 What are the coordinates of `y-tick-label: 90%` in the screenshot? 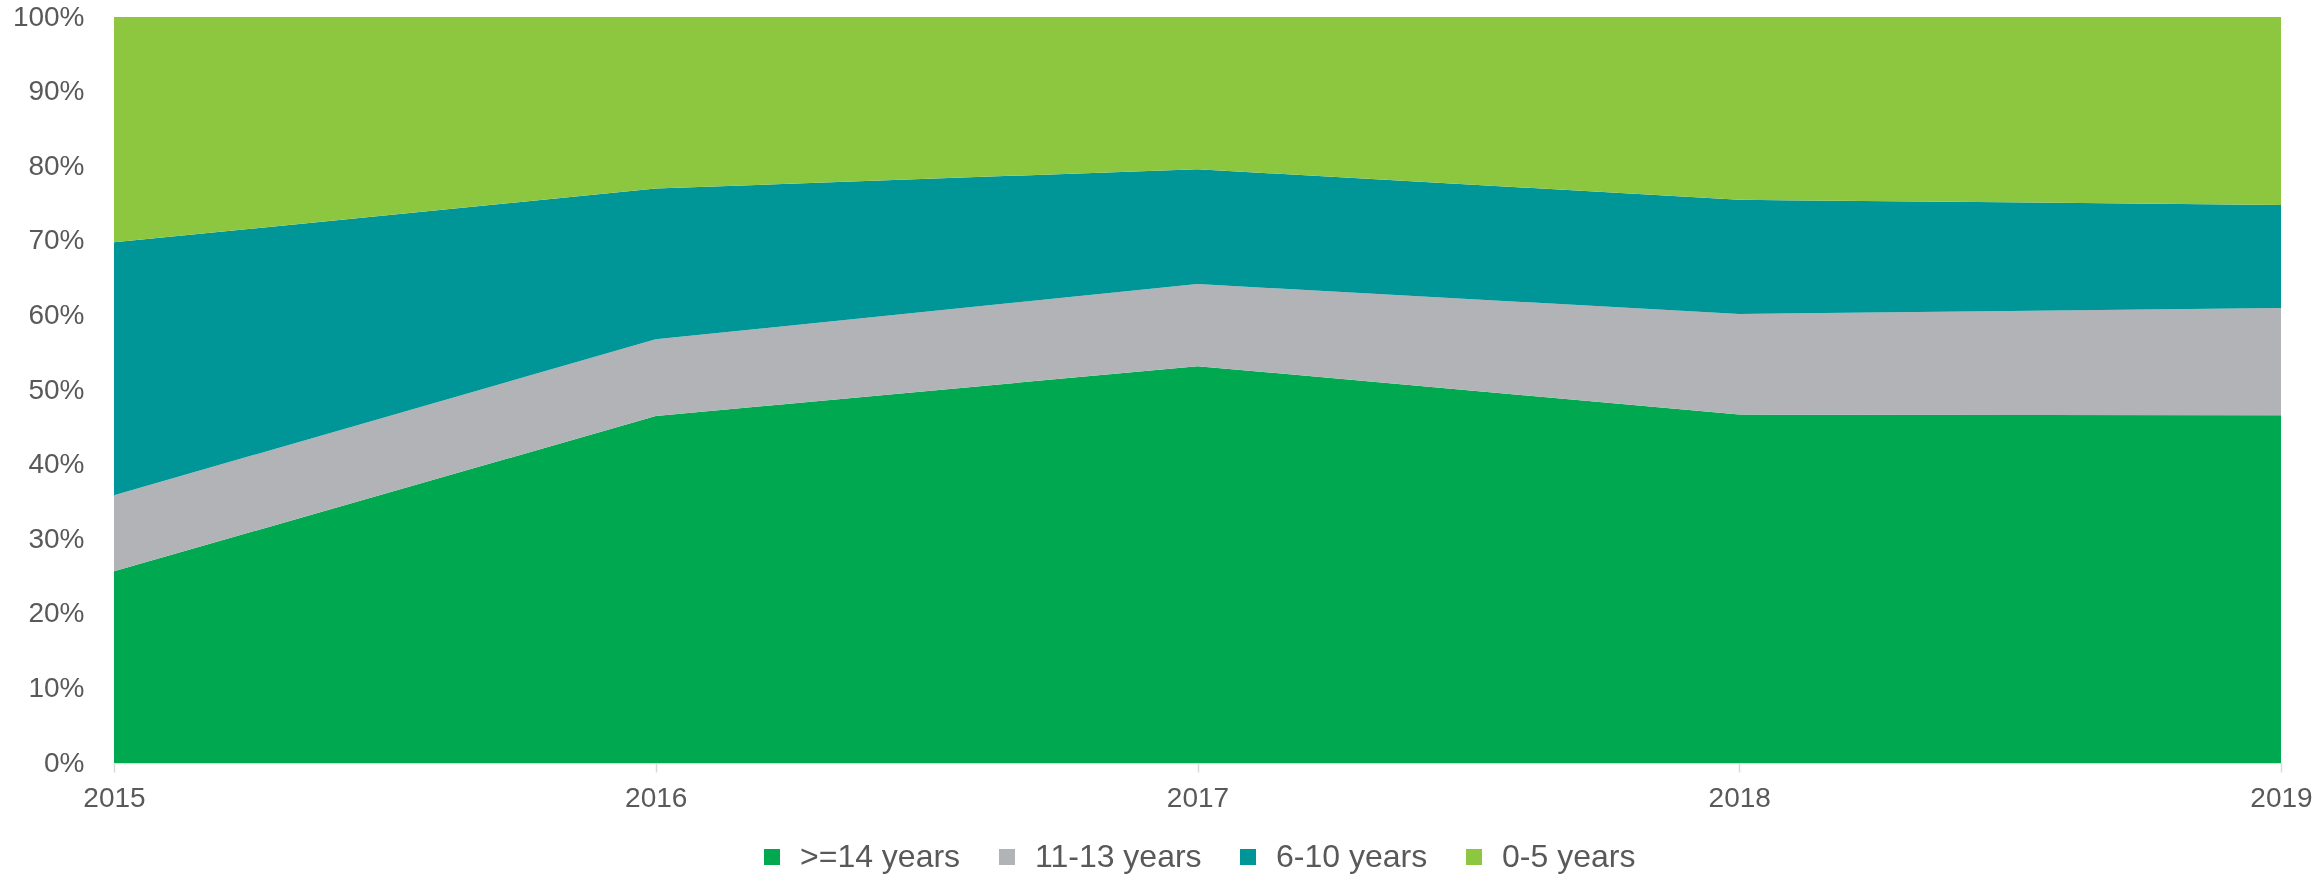 It's located at (56, 91).